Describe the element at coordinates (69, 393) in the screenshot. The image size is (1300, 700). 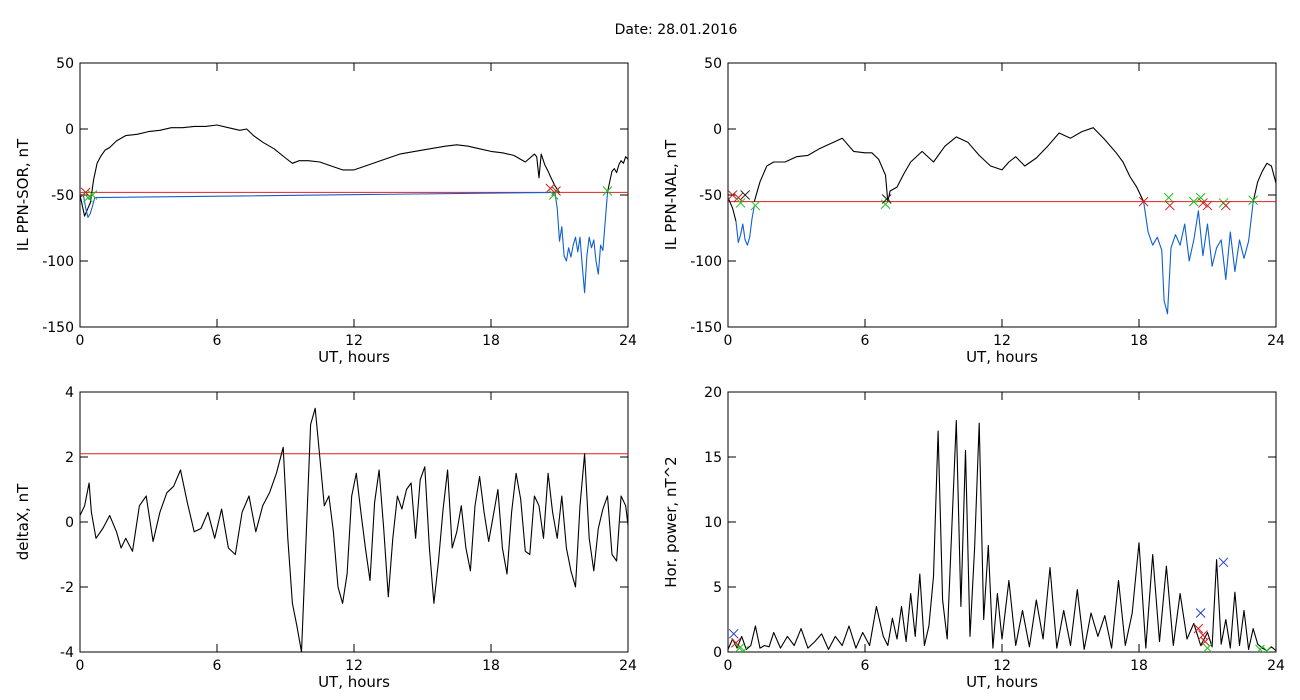
I see `y-tick-label: 4` at that location.